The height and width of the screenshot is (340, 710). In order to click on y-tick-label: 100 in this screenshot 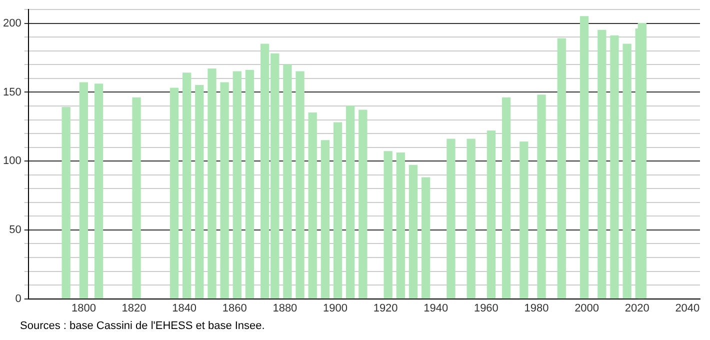, I will do `click(12, 161)`.